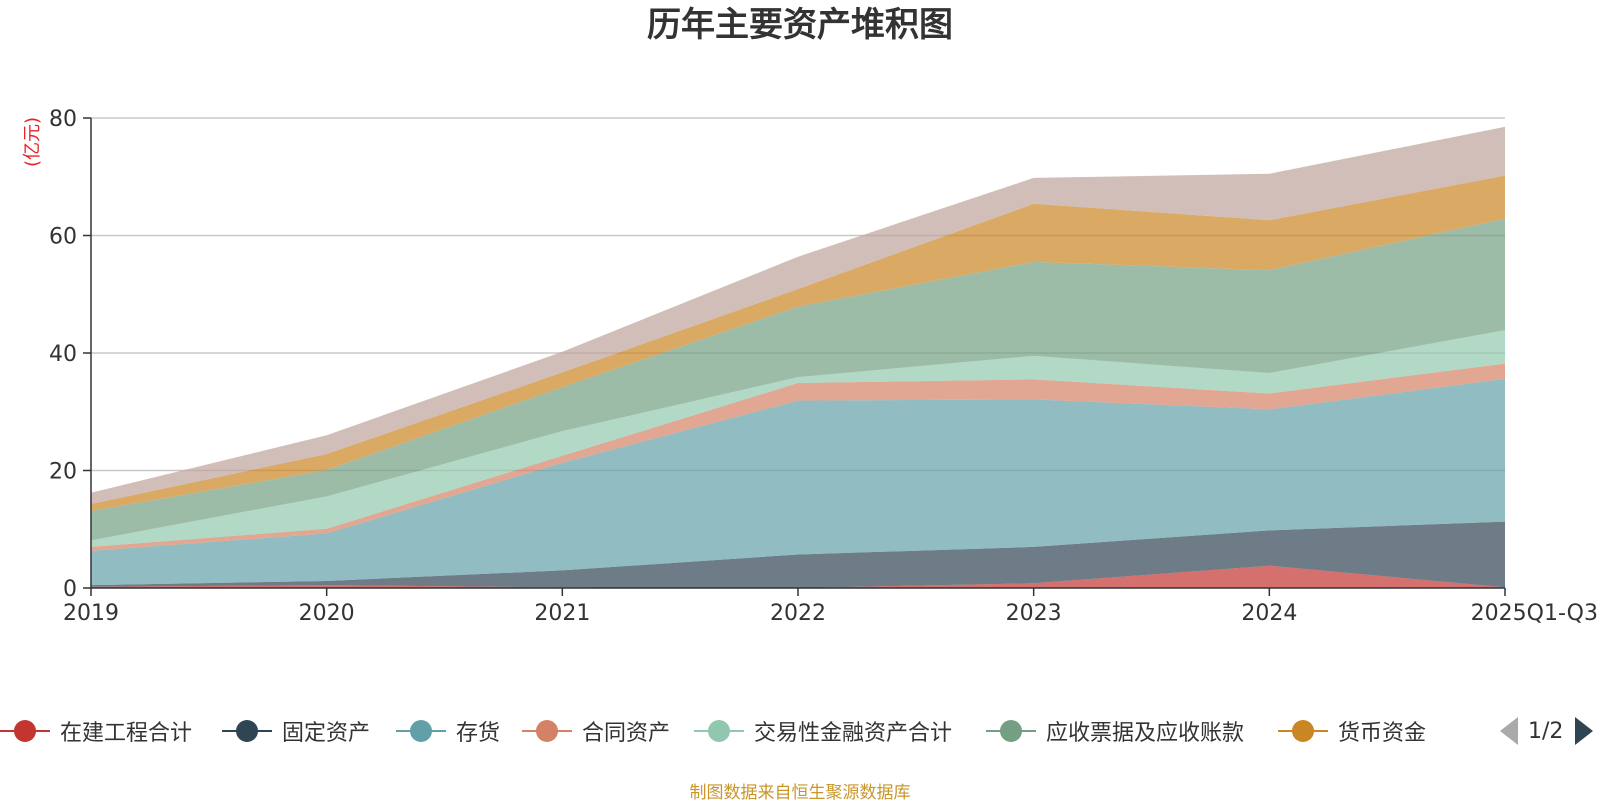 The image size is (1600, 803). Describe the element at coordinates (63, 119) in the screenshot. I see `y-tick-label: 80` at that location.